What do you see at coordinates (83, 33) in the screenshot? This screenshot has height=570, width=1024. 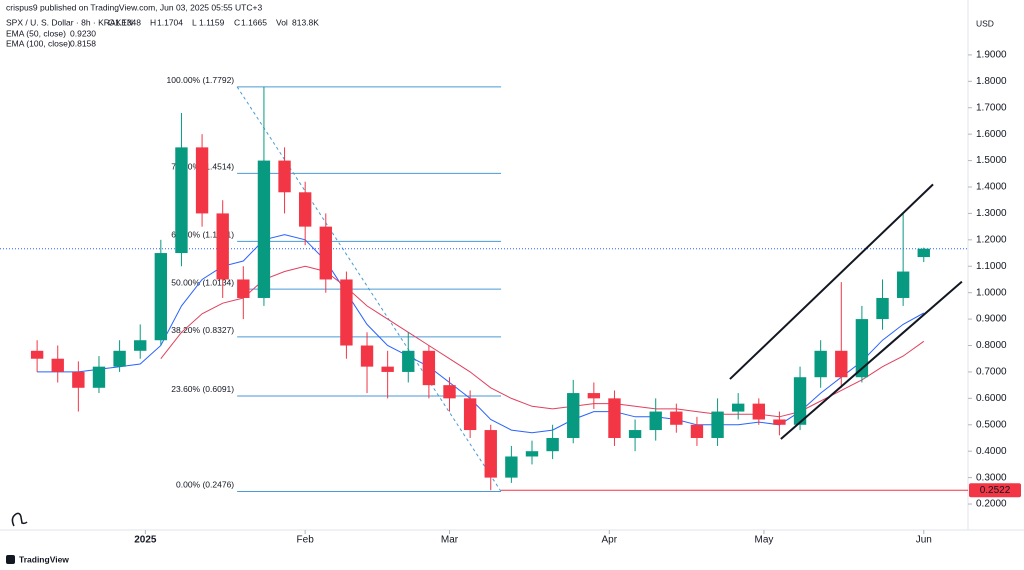 I see `legend-value: 0.9230` at bounding box center [83, 33].